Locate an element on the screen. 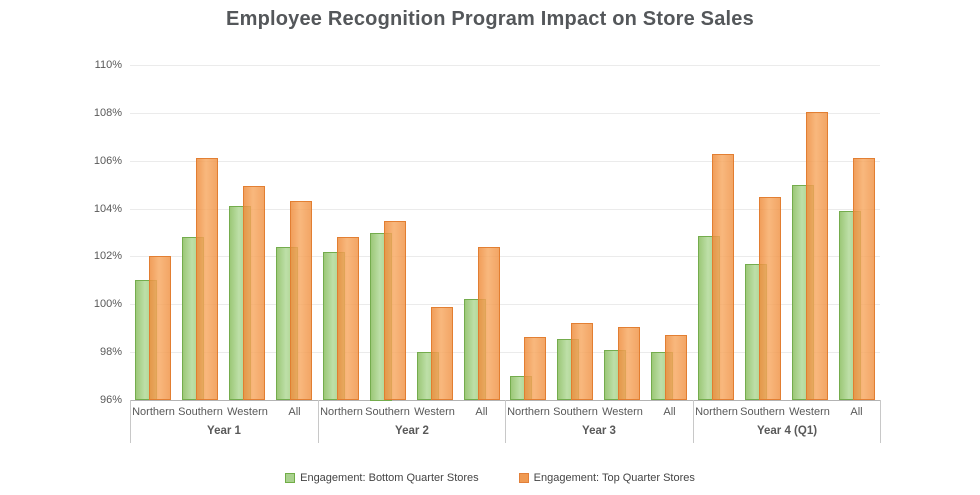 The height and width of the screenshot is (495, 980). legend-item: Engagement: Top Quarter Stores is located at coordinates (606, 478).